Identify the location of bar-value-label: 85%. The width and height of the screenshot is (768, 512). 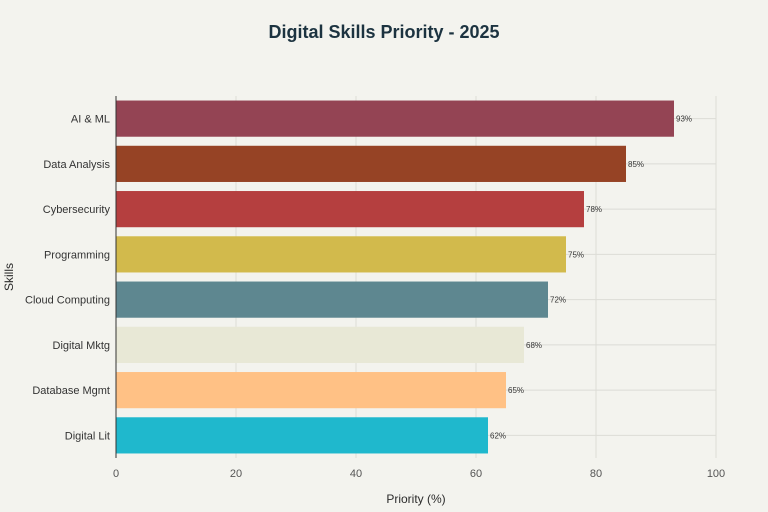
(636, 164).